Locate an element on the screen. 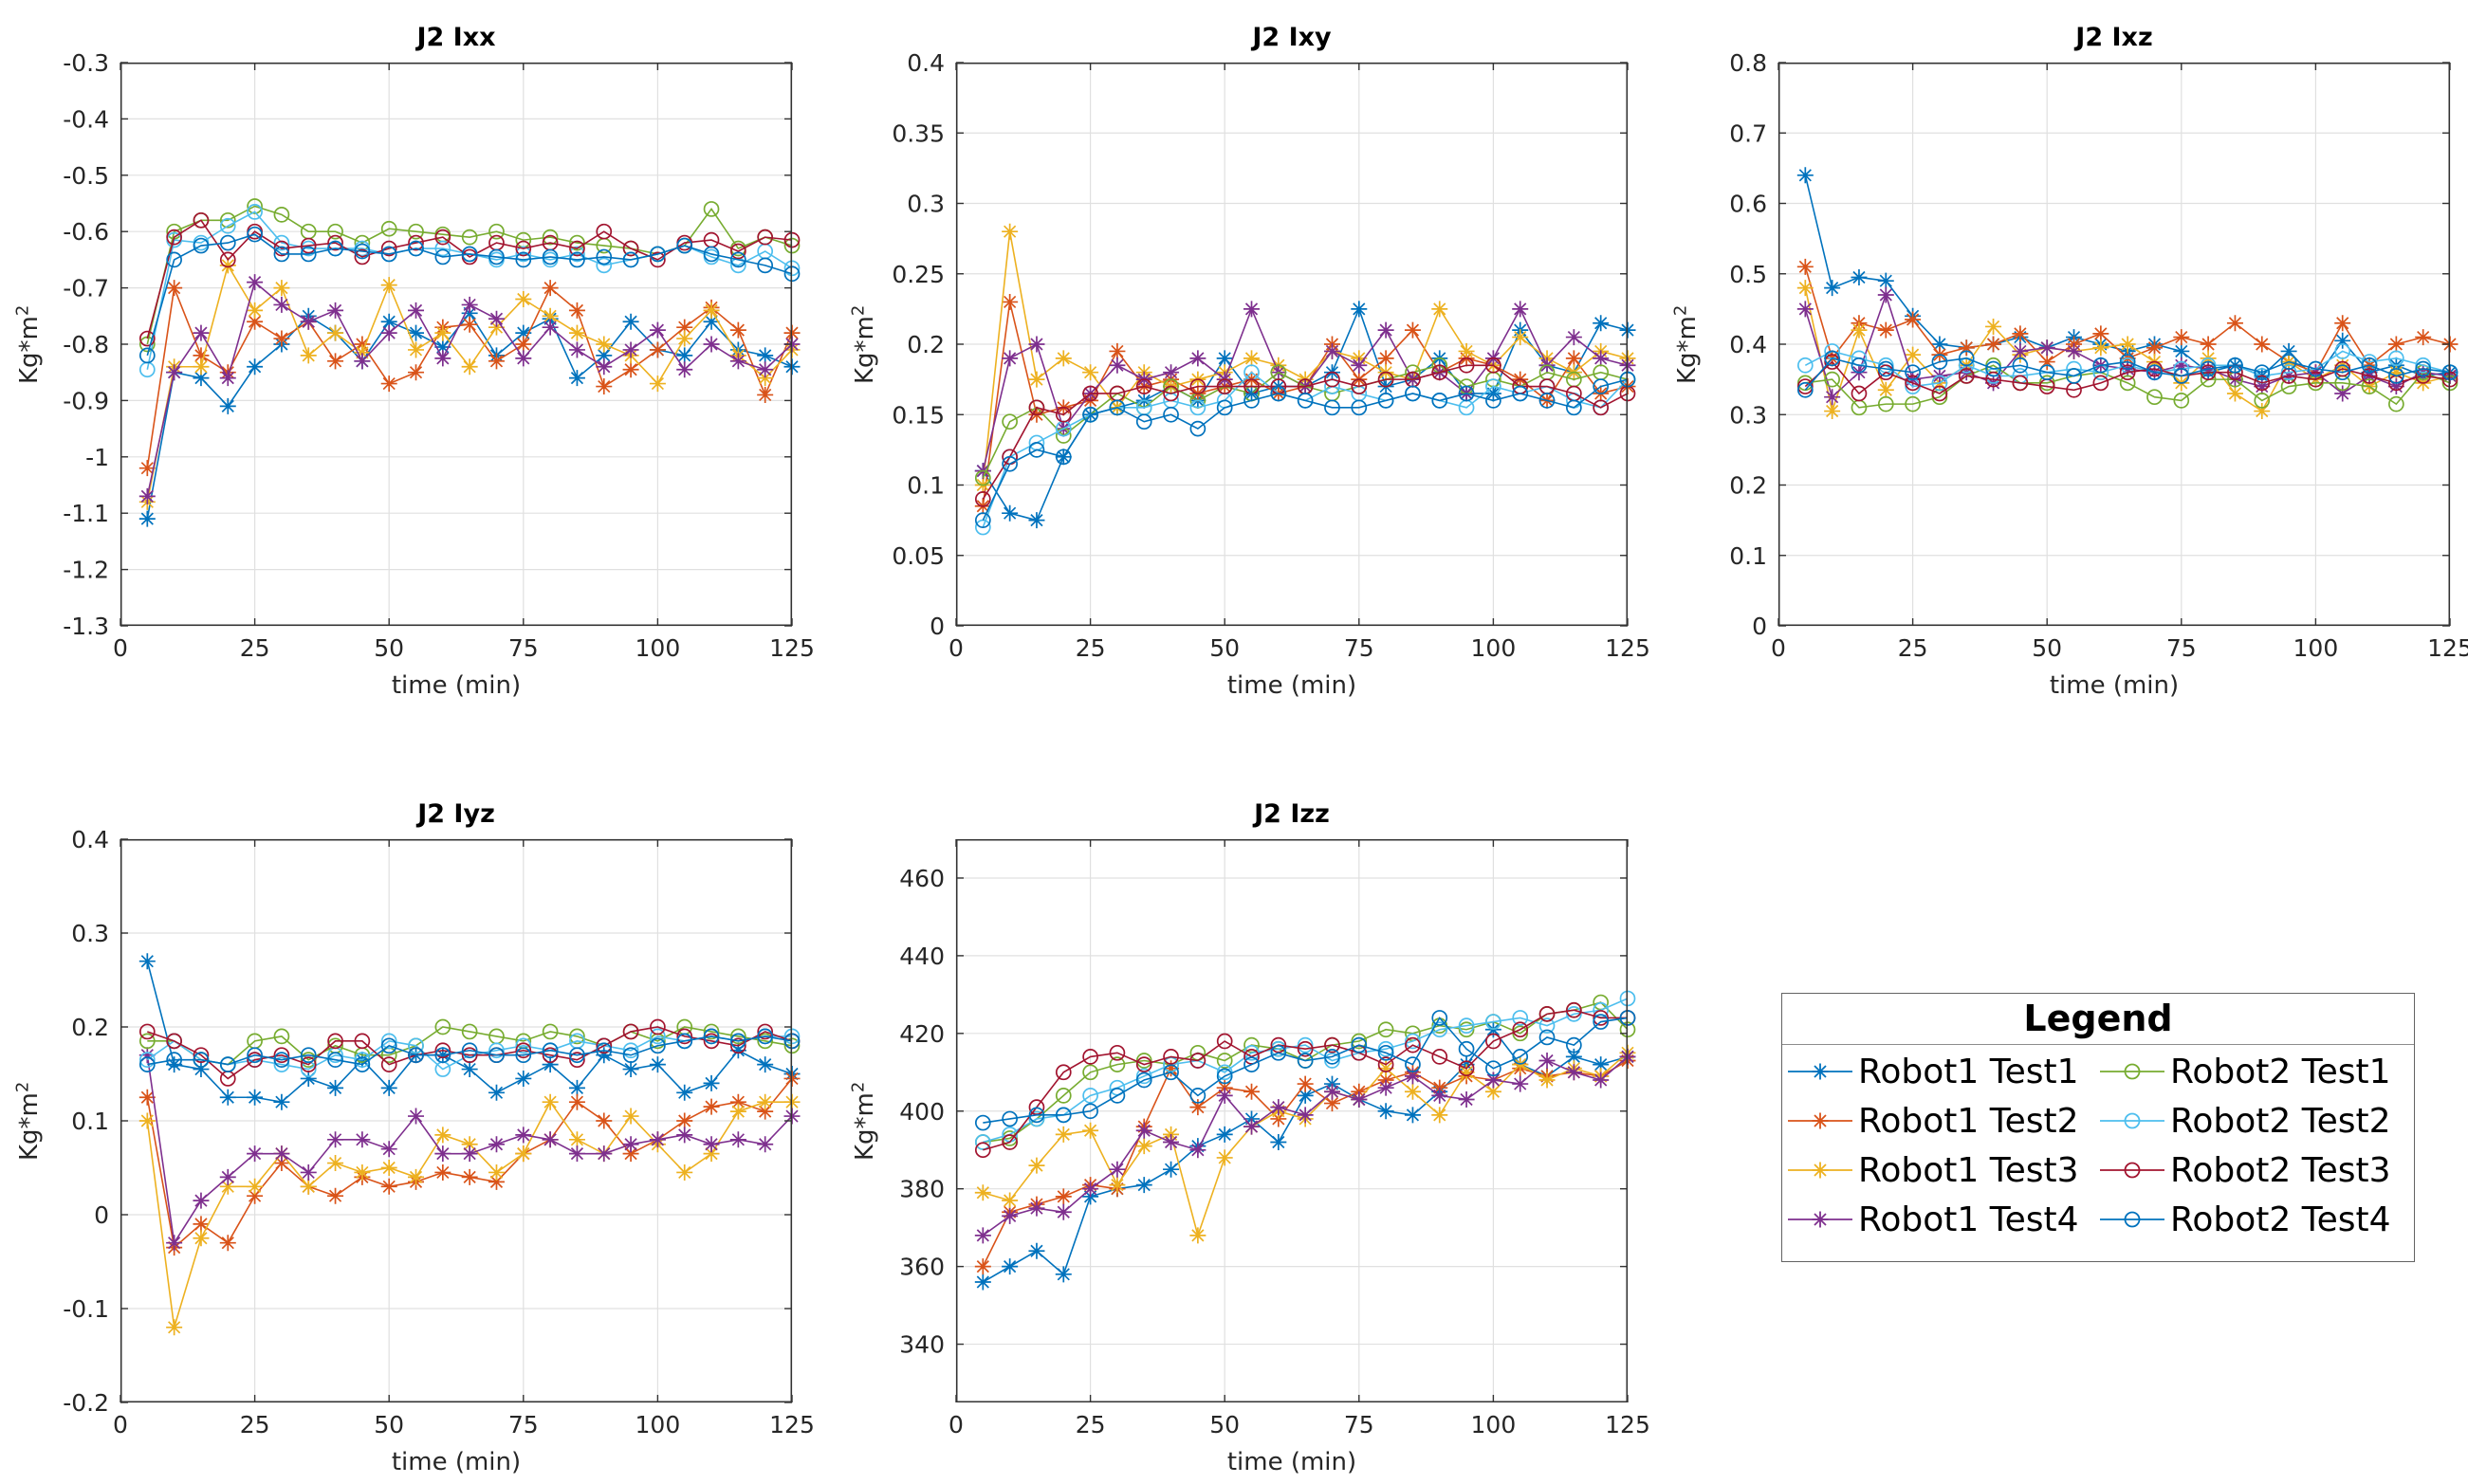 This screenshot has width=2468, height=1484. legend-entry: Robot2 Test1 is located at coordinates (2254, 1071).